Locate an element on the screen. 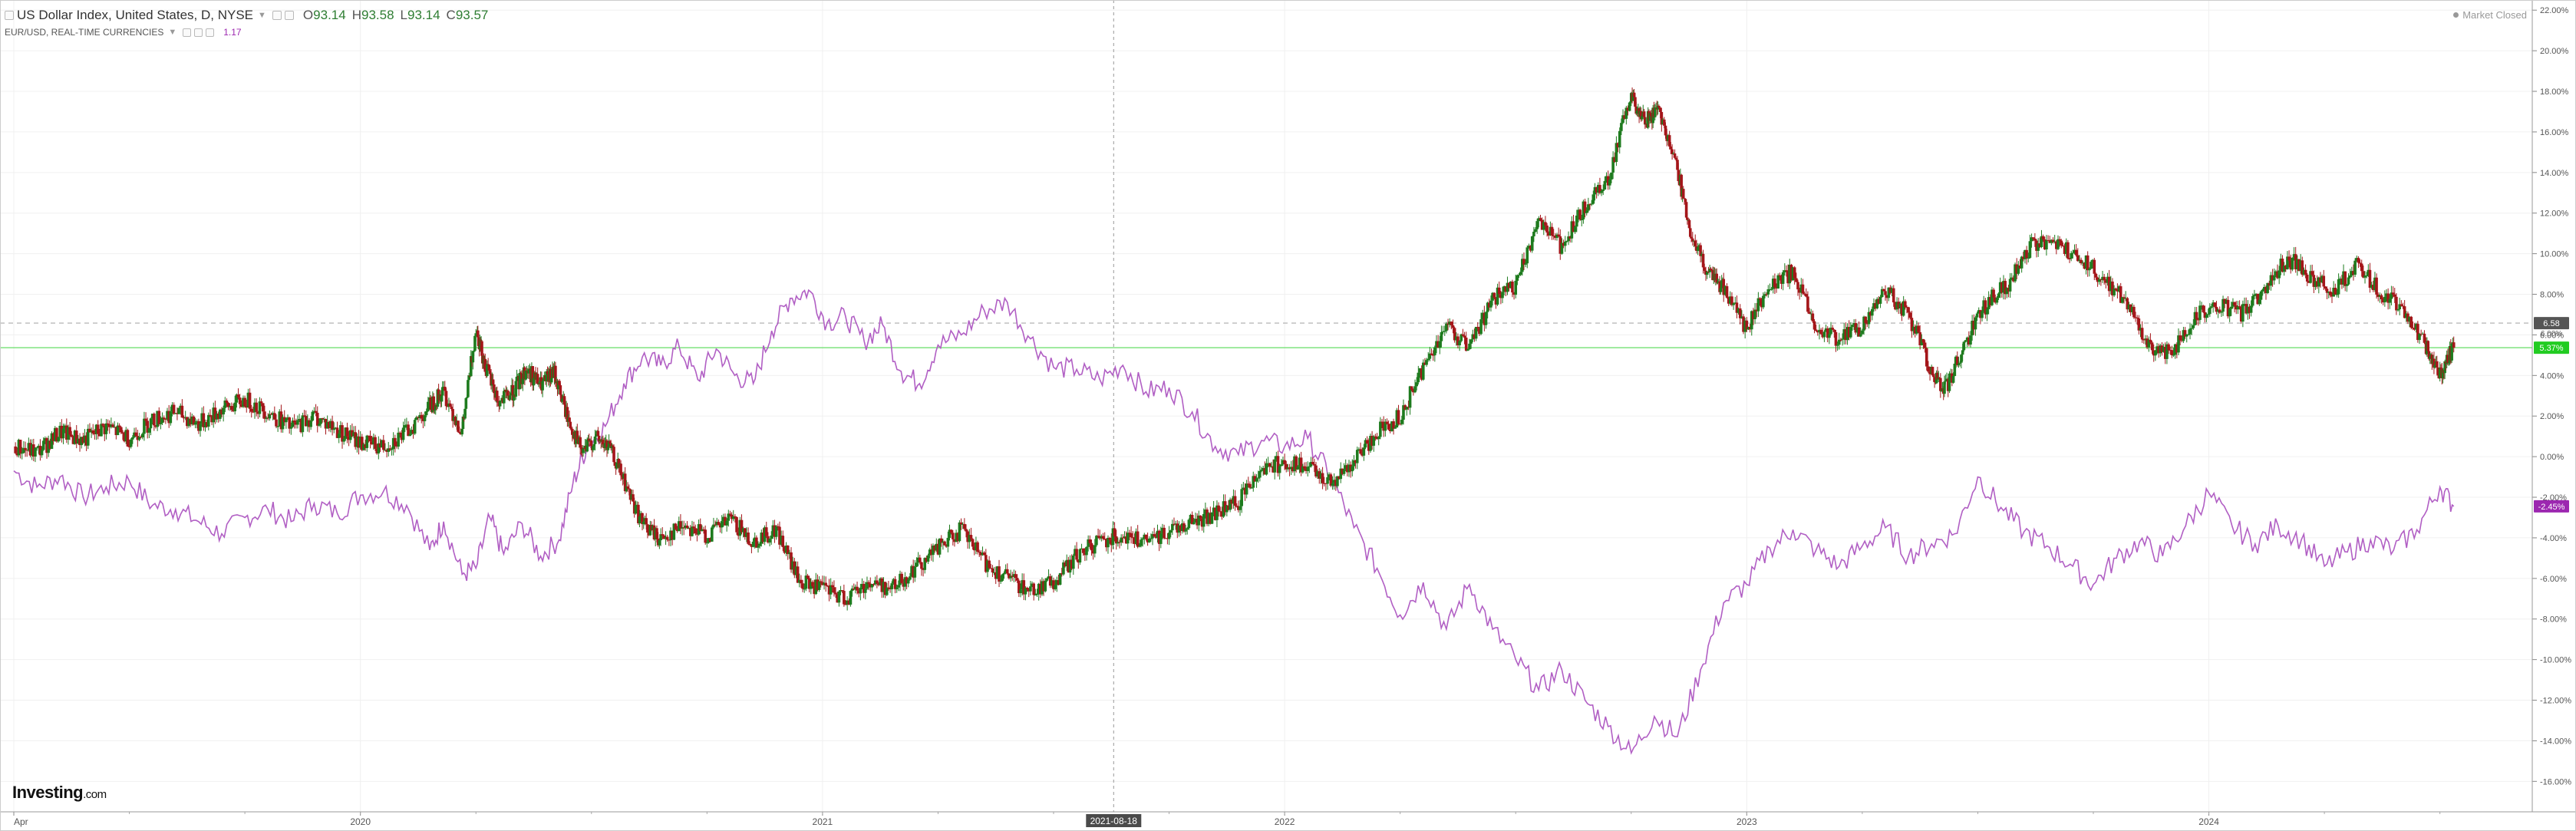 The height and width of the screenshot is (831, 2576). symbol-title: US Dollar Index, United States, D, NYSE is located at coordinates (135, 15).